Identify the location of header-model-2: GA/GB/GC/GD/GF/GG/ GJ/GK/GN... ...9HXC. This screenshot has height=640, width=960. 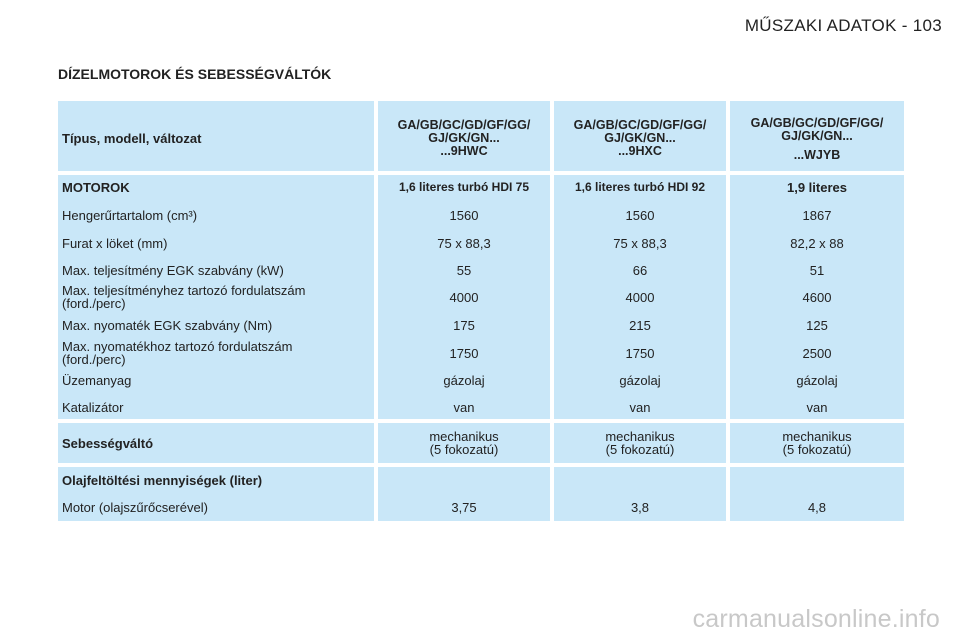
(640, 138).